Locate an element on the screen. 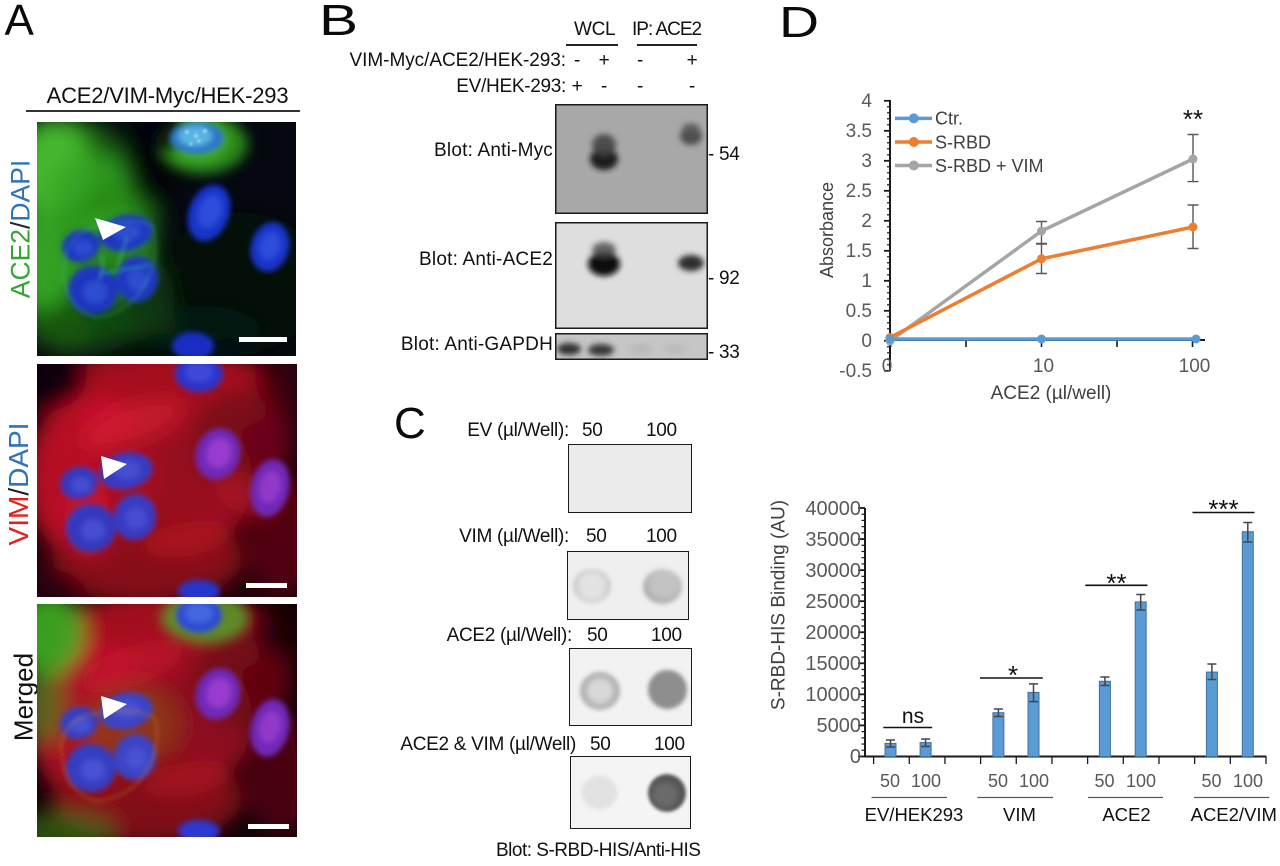 This screenshot has width=1280, height=866. svg-text: 25000 is located at coordinates (833, 602).